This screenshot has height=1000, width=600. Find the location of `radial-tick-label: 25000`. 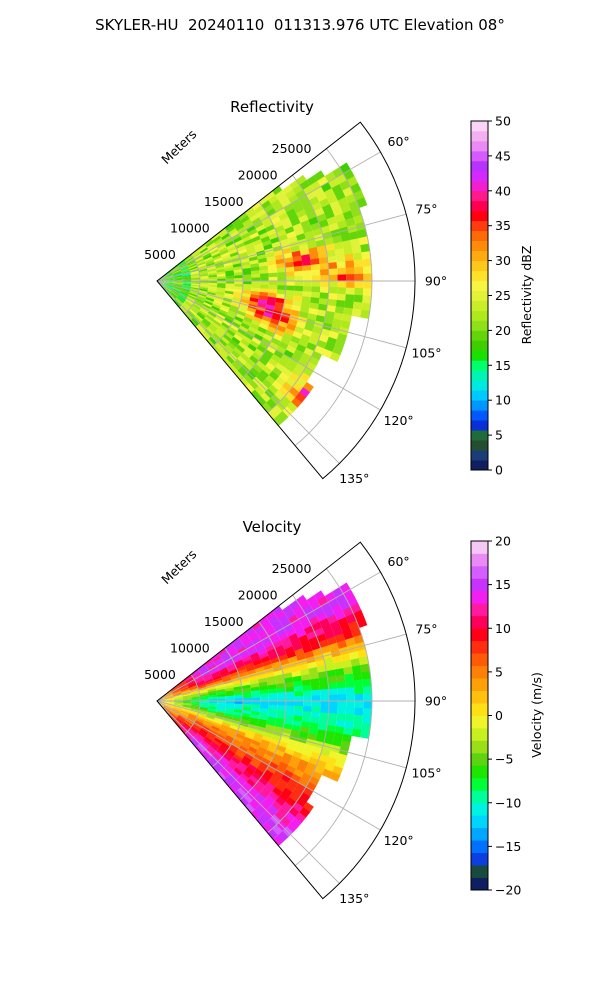

radial-tick-label: 25000 is located at coordinates (292, 148).